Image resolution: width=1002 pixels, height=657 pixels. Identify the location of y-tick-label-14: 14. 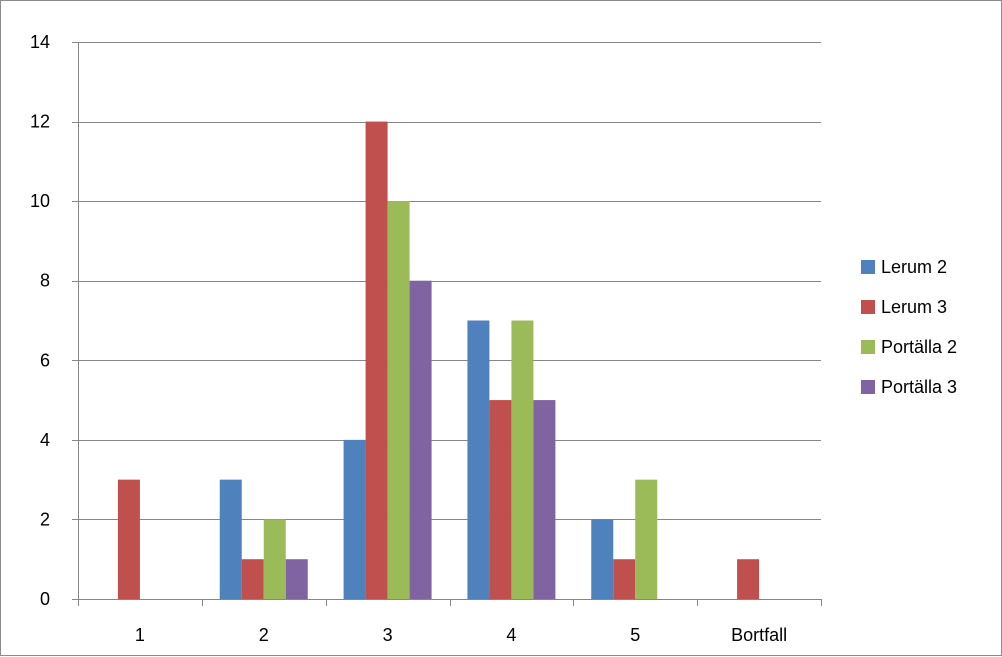
(40, 42).